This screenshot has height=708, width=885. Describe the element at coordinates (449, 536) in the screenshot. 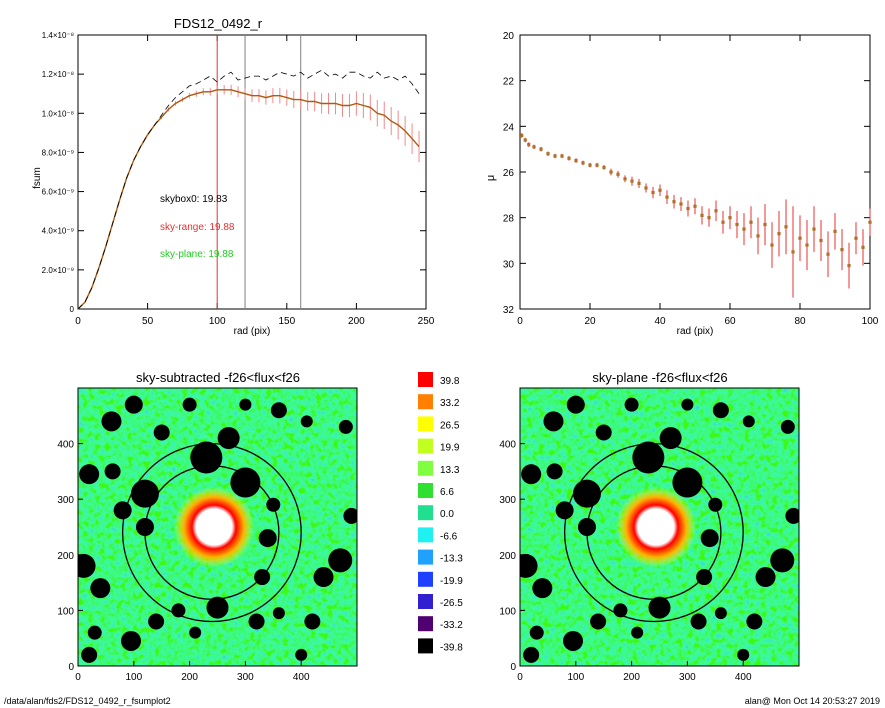

I see `colorbar-label: -6.6` at that location.